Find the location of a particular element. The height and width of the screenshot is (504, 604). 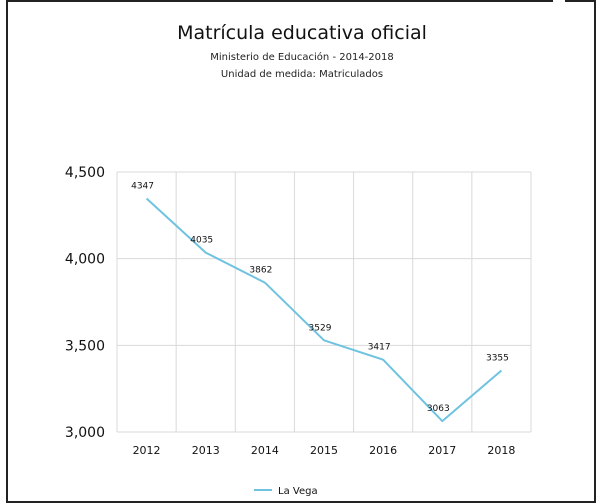

chart-subtitle: Ministerio de Educación - 2014-2018 is located at coordinates (302, 57).